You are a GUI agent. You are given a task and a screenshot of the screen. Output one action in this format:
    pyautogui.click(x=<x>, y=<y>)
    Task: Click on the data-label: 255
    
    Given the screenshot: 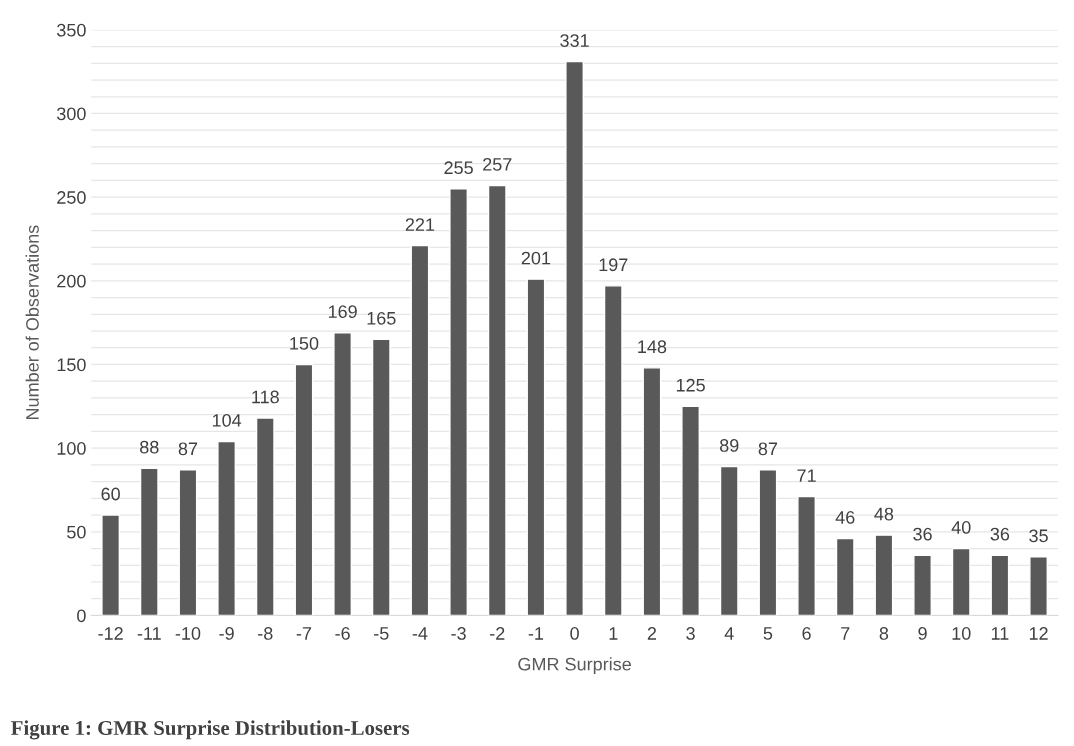 What is the action you would take?
    pyautogui.click(x=458, y=168)
    